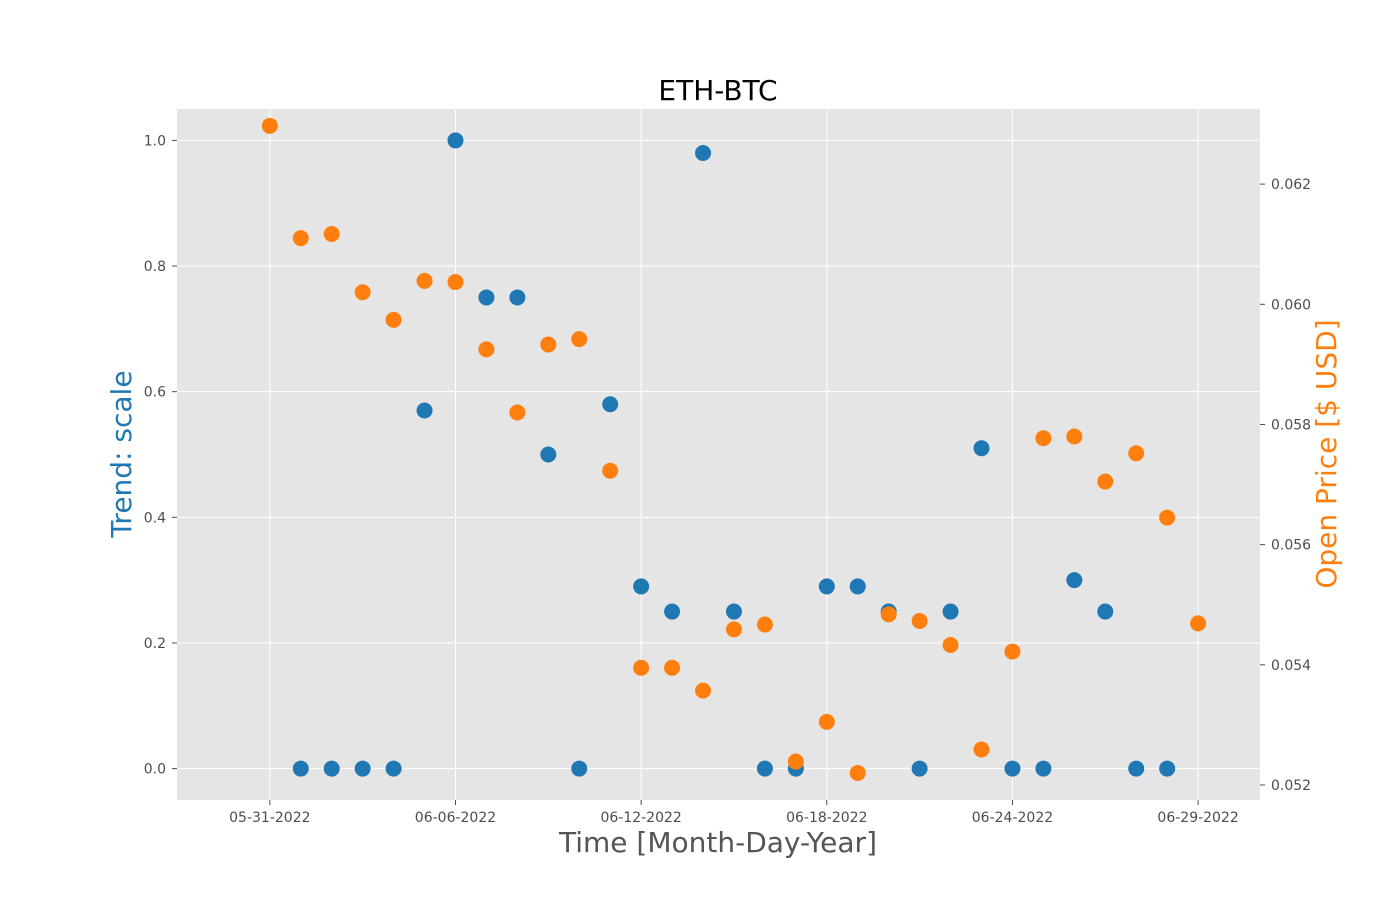  What do you see at coordinates (155, 518) in the screenshot?
I see `left-tick-label: 0.4` at bounding box center [155, 518].